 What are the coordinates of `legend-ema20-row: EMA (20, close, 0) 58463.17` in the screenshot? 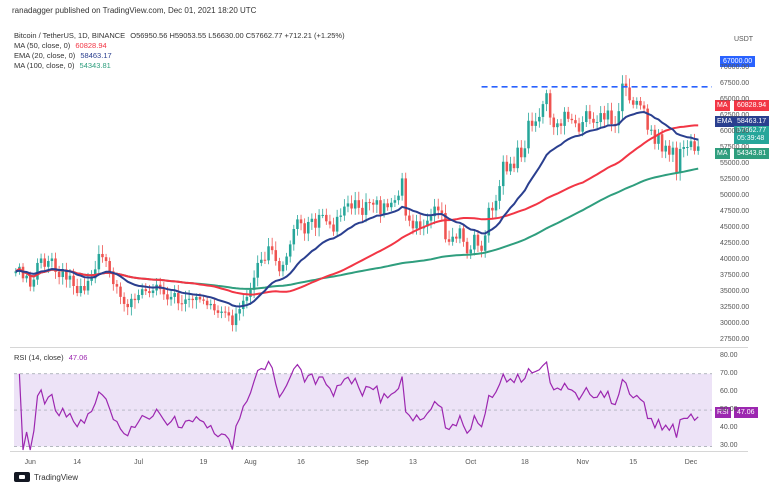 It's located at (63, 55).